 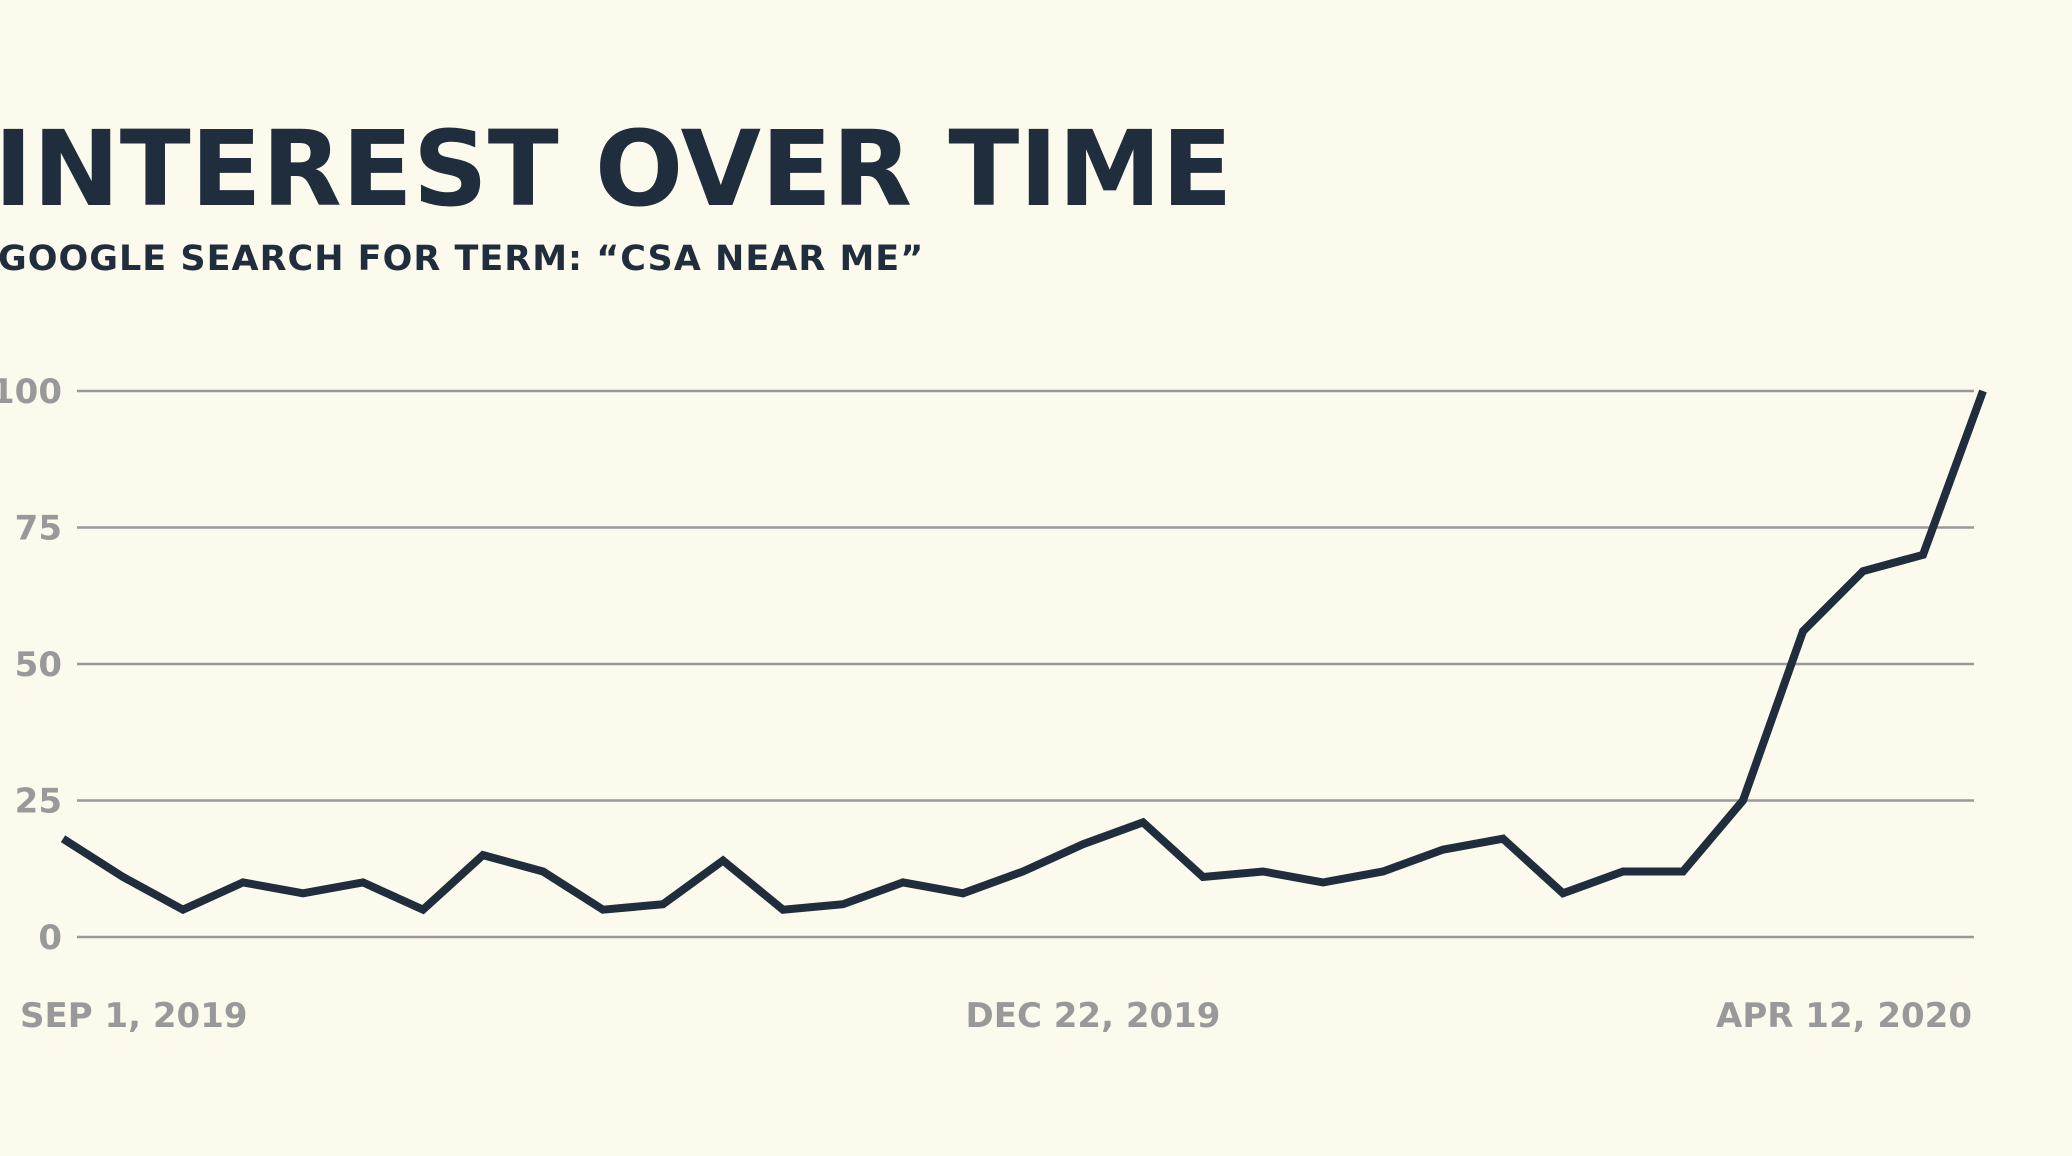 I want to click on y-tick-label: 75, so click(x=38, y=529).